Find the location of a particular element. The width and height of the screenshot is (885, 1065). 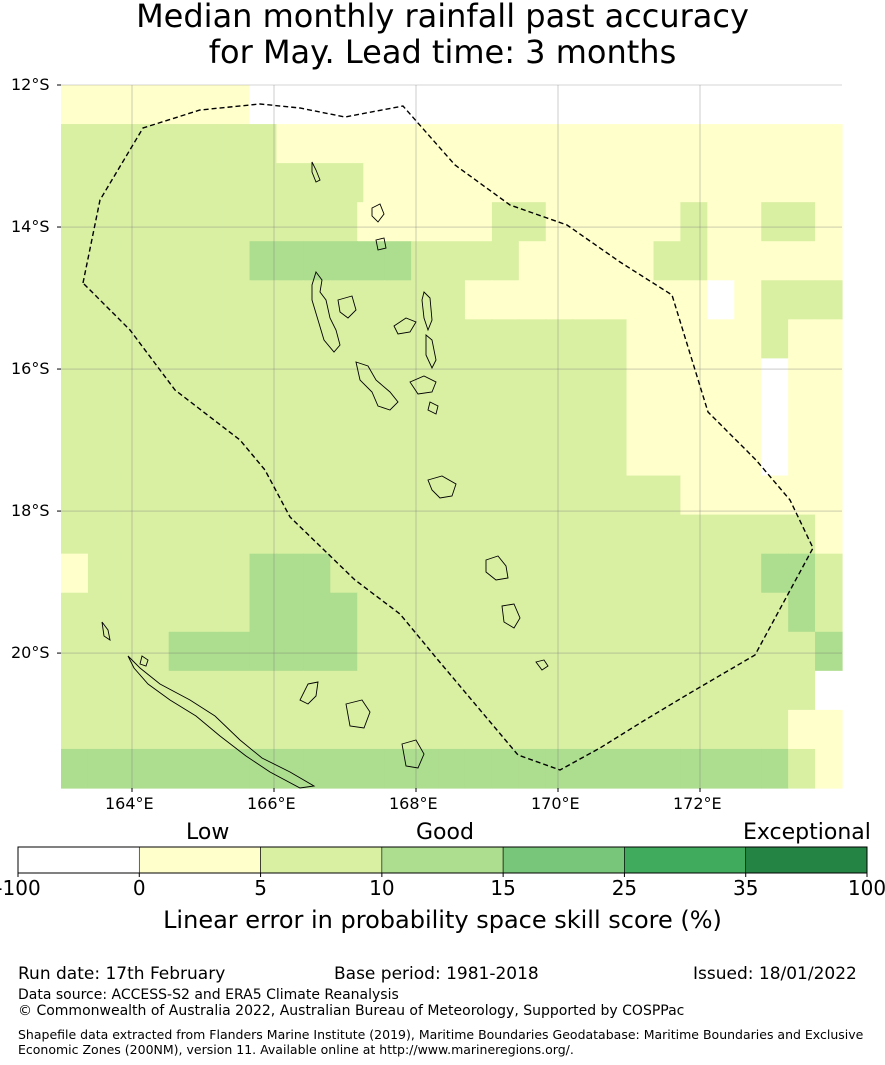

colorbar-segment is located at coordinates (685, 860).